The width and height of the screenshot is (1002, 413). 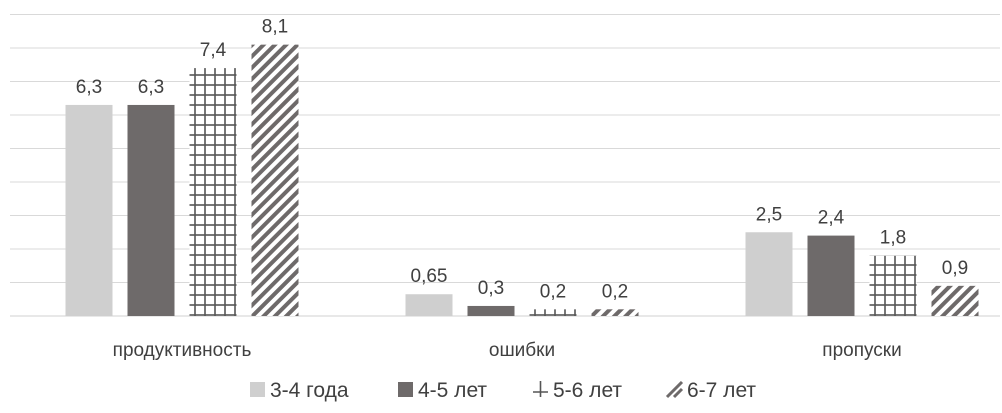 I want to click on data-label: 0,3, so click(x=491, y=288).